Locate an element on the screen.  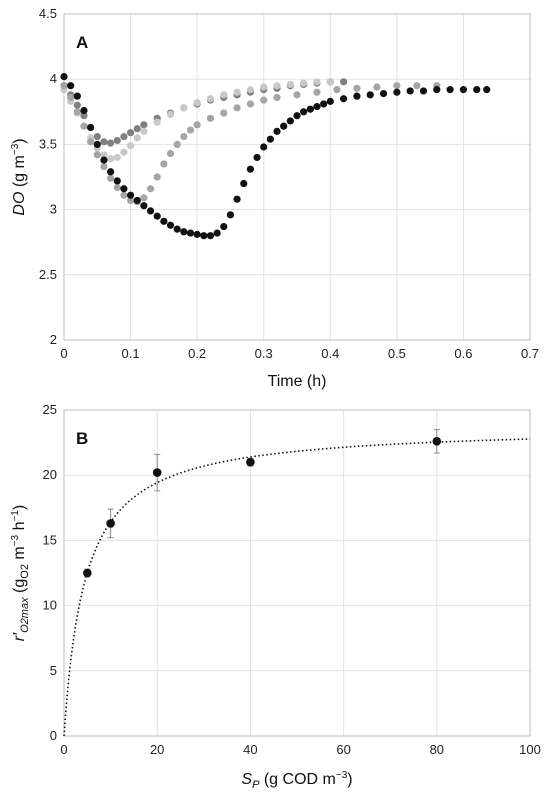
x-tick-label: 20 is located at coordinates (157, 749).